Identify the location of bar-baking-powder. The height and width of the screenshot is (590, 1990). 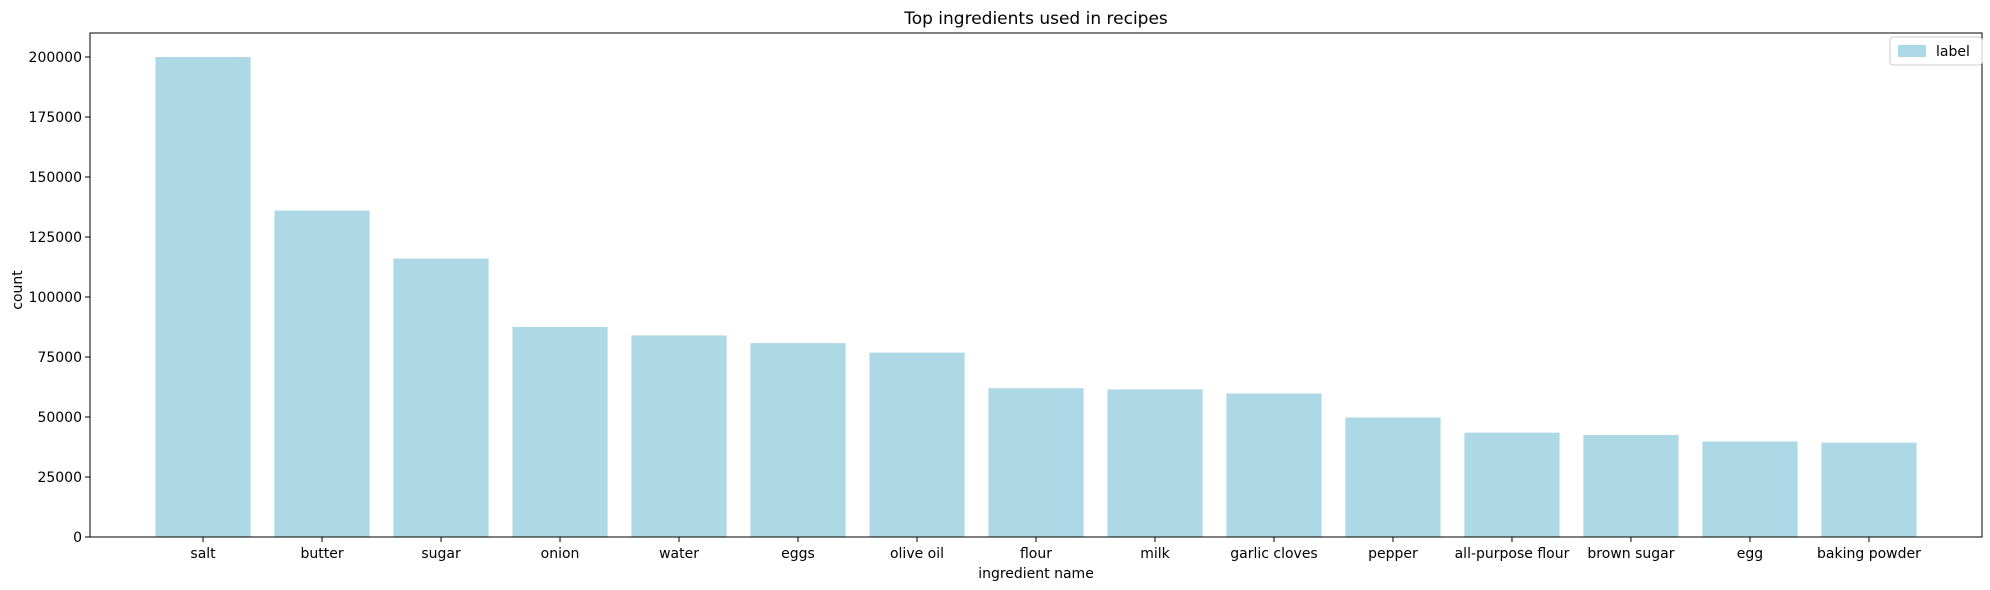
(1869, 489).